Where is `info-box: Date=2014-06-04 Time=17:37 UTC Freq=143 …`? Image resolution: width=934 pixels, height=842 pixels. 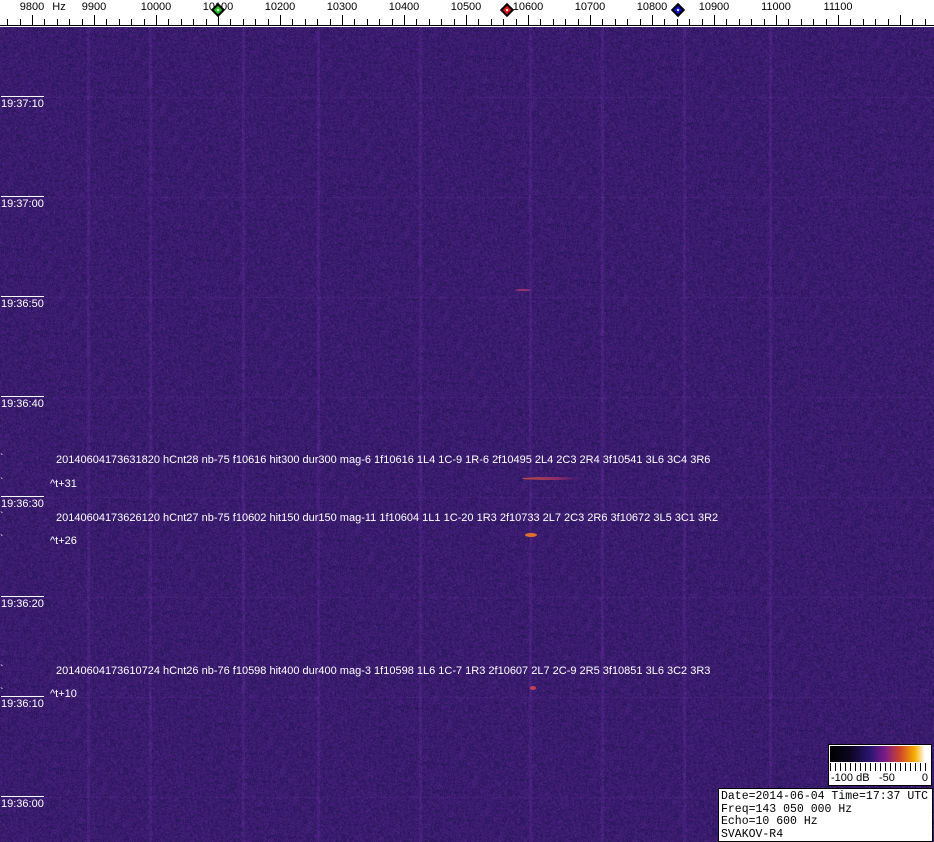
info-box: Date=2014-06-04 Time=17:37 UTC Freq=143 … is located at coordinates (825, 815).